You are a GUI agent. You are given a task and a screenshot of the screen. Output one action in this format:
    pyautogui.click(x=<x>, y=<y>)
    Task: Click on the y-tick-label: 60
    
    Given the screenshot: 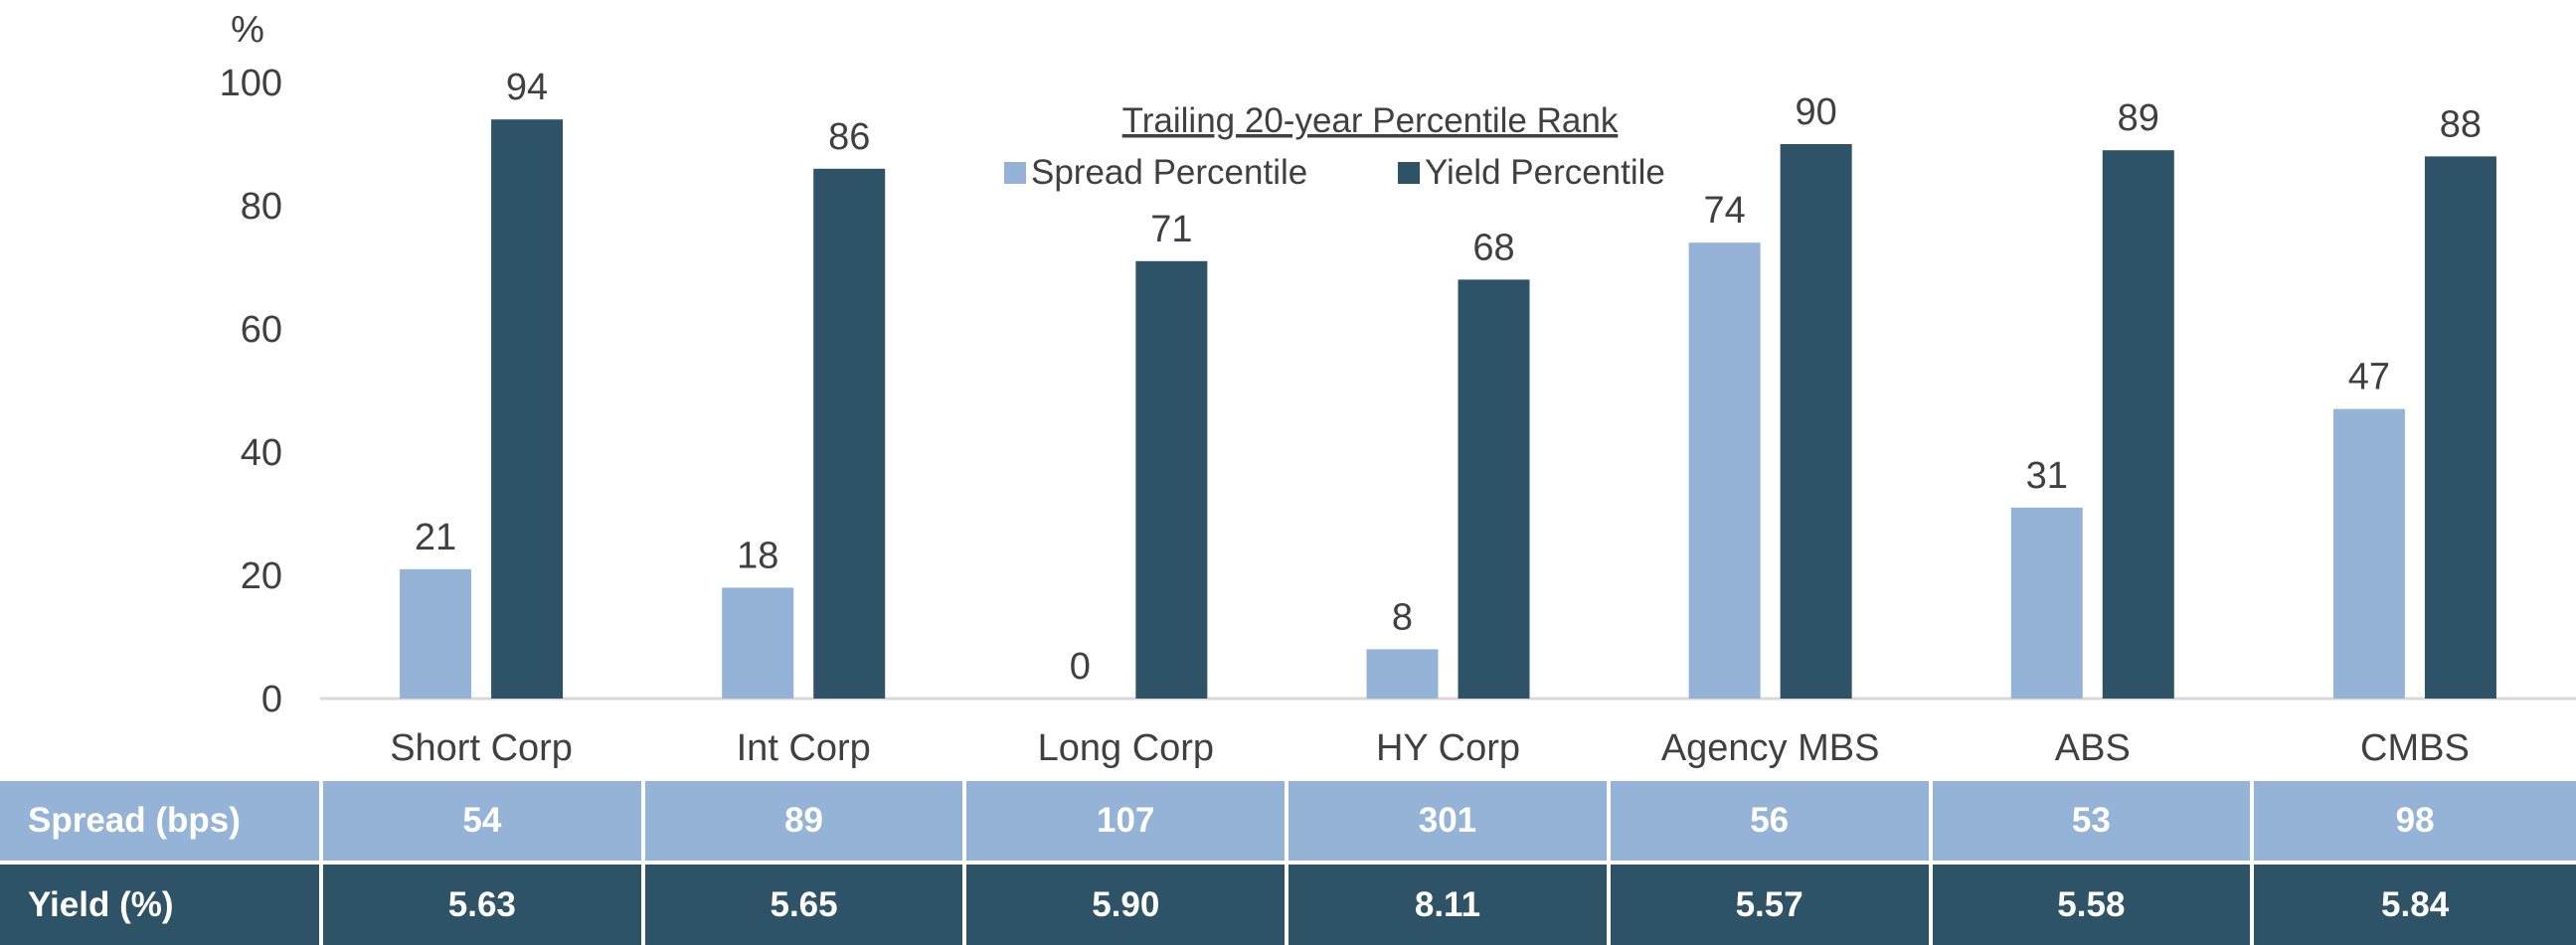 What is the action you would take?
    pyautogui.click(x=261, y=330)
    